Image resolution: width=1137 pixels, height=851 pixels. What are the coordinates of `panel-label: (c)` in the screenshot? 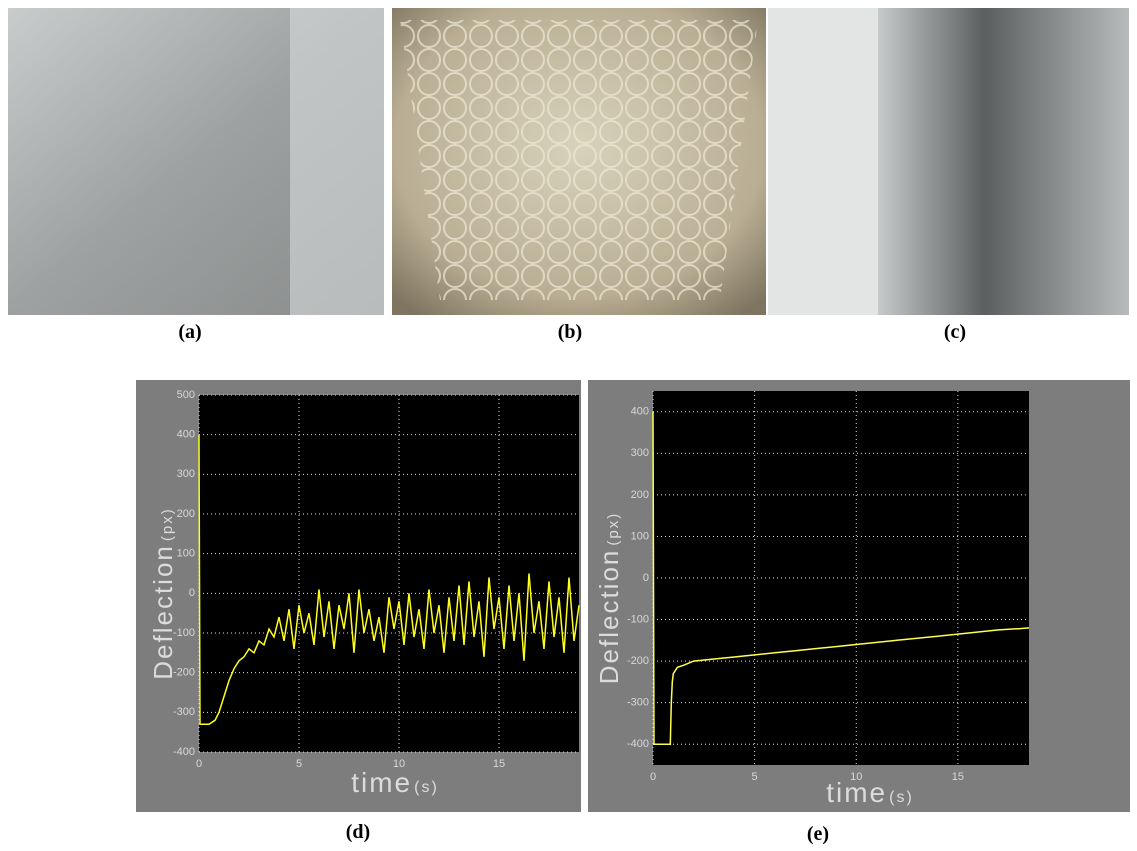 It's located at (955, 332).